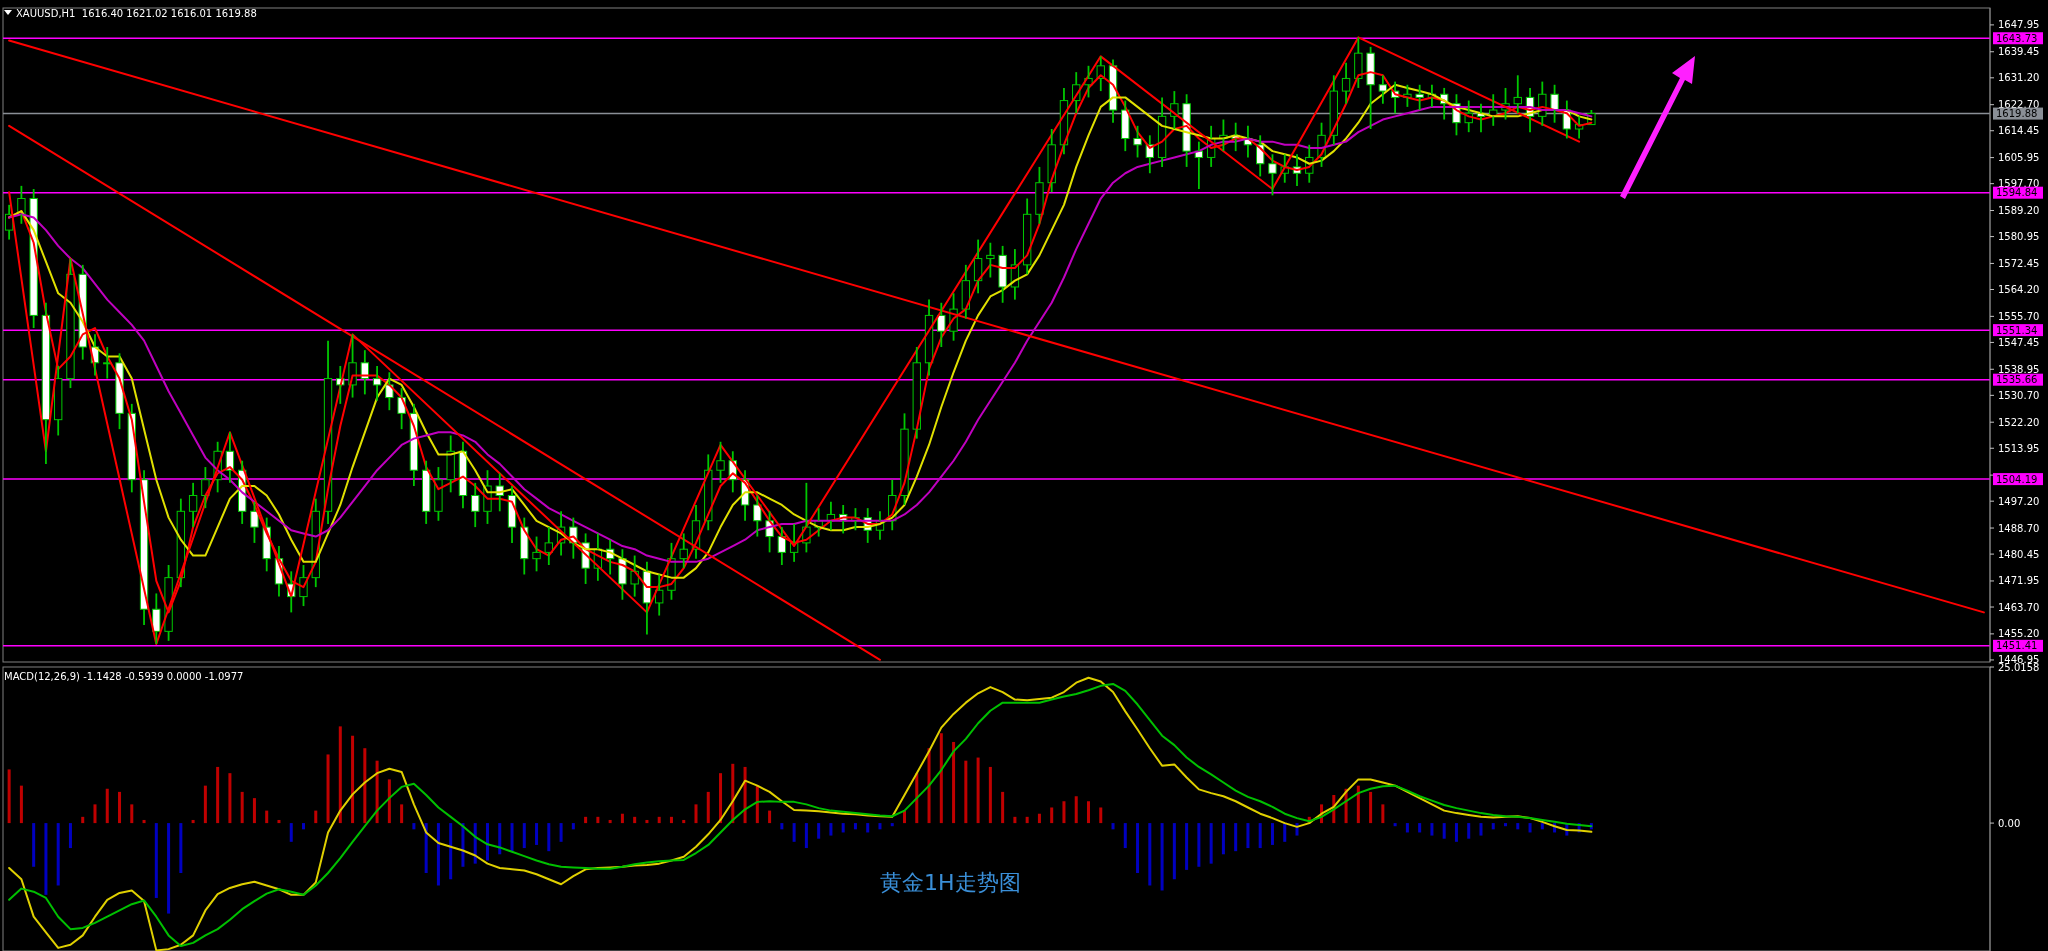  I want to click on y-tick-label: 1488.70, so click(2019, 528).